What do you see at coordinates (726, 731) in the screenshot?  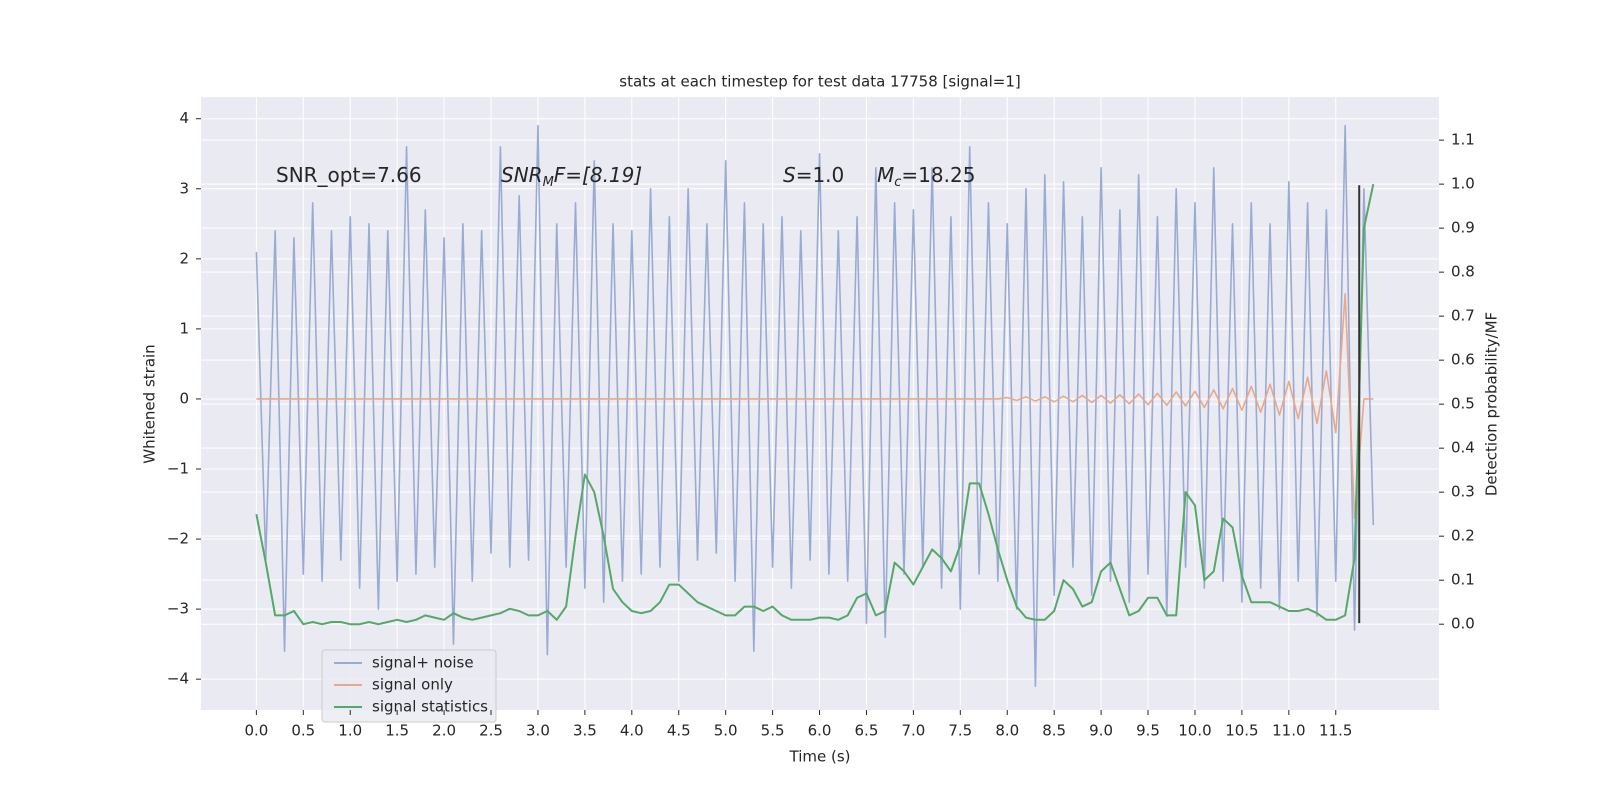 I see `x-tick-label: 5.0` at bounding box center [726, 731].